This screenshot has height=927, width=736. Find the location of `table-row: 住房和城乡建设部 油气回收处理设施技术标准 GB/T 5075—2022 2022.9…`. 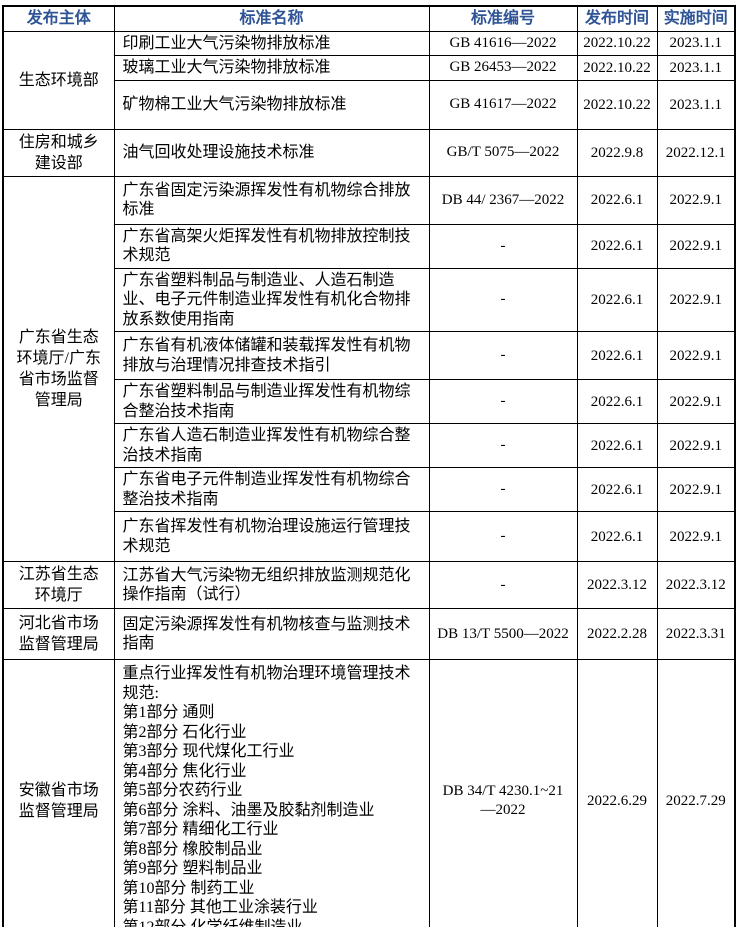

table-row: 住房和城乡建设部 油气回收处理设施技术标准 GB/T 5075—2022 2022.9… is located at coordinates (369, 152).